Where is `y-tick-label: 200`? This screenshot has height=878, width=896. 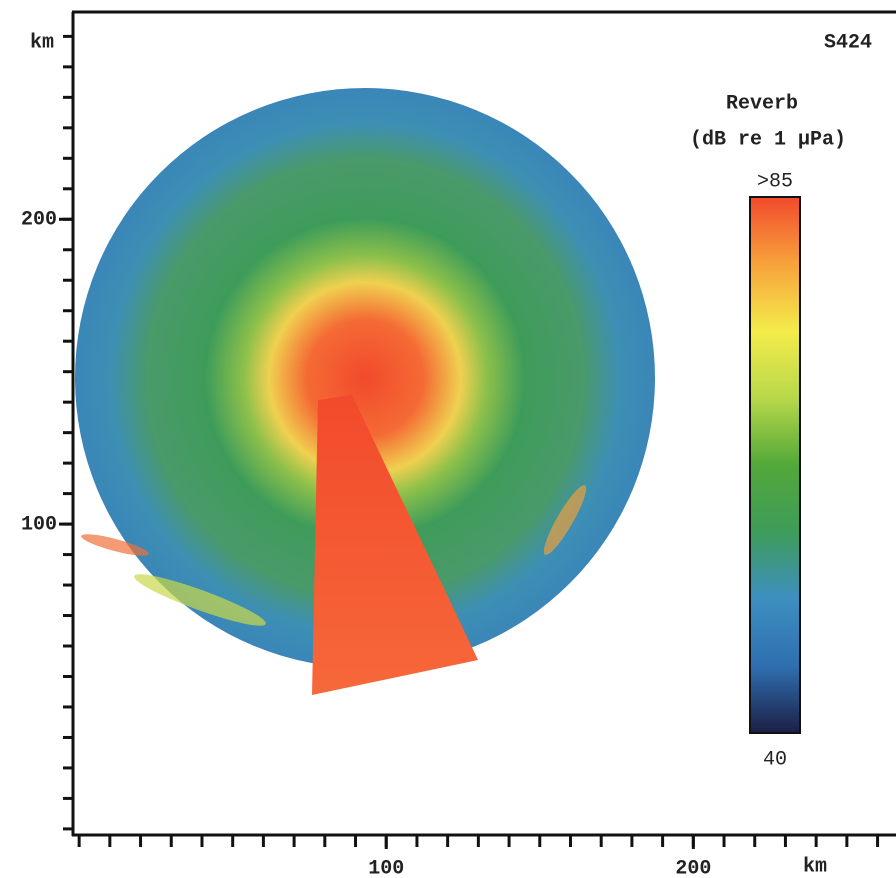 y-tick-label: 200 is located at coordinates (39, 220).